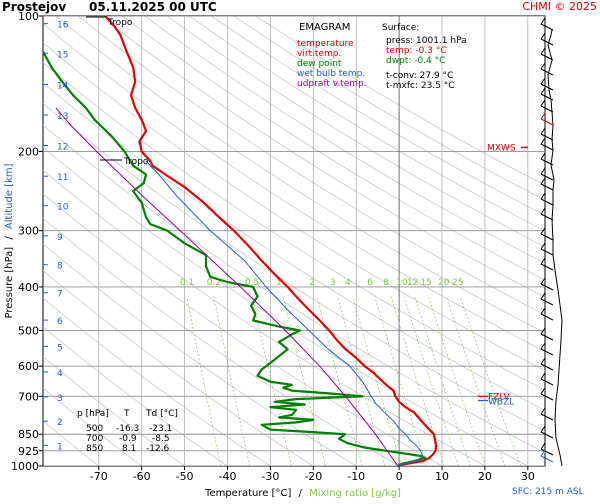 Image resolution: width=600 pixels, height=504 pixels. Describe the element at coordinates (28, 434) in the screenshot. I see `pressure-tick-label: 850` at that location.